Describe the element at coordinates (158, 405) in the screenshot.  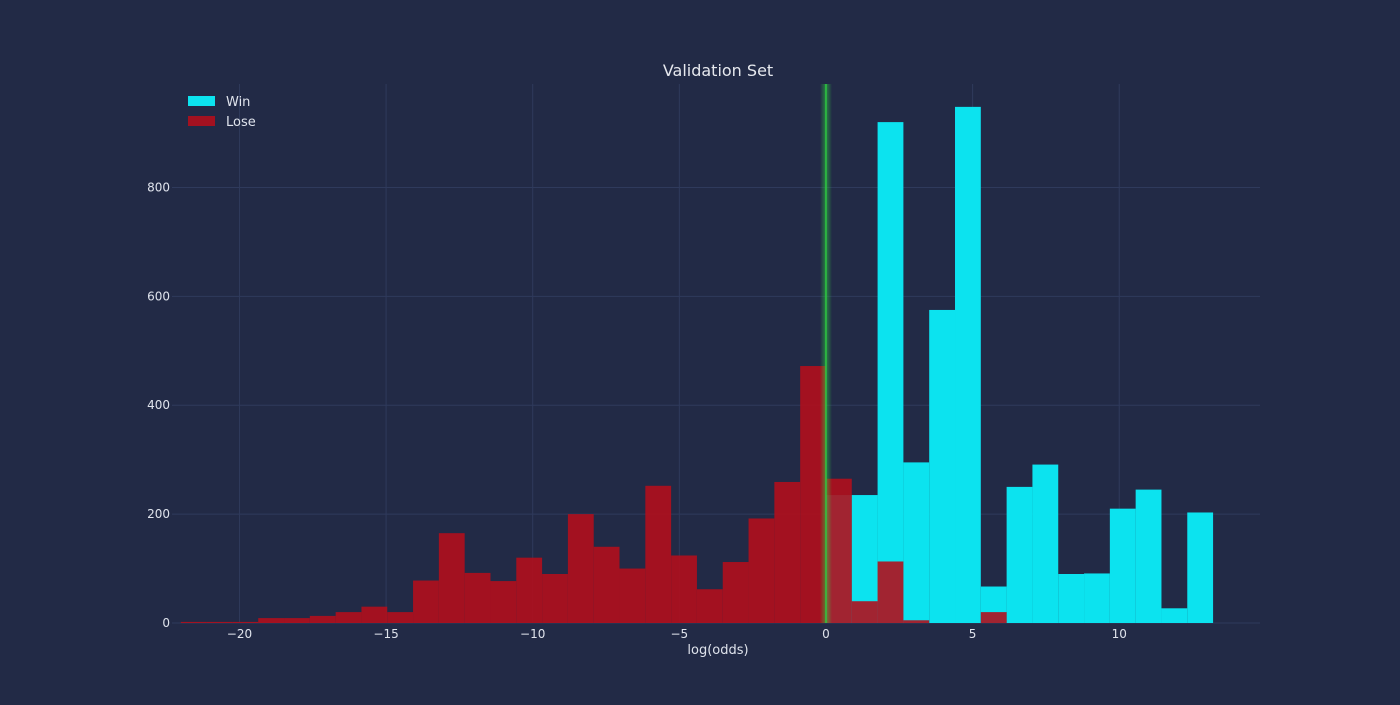
I see `y-tick-label: 400` at that location.